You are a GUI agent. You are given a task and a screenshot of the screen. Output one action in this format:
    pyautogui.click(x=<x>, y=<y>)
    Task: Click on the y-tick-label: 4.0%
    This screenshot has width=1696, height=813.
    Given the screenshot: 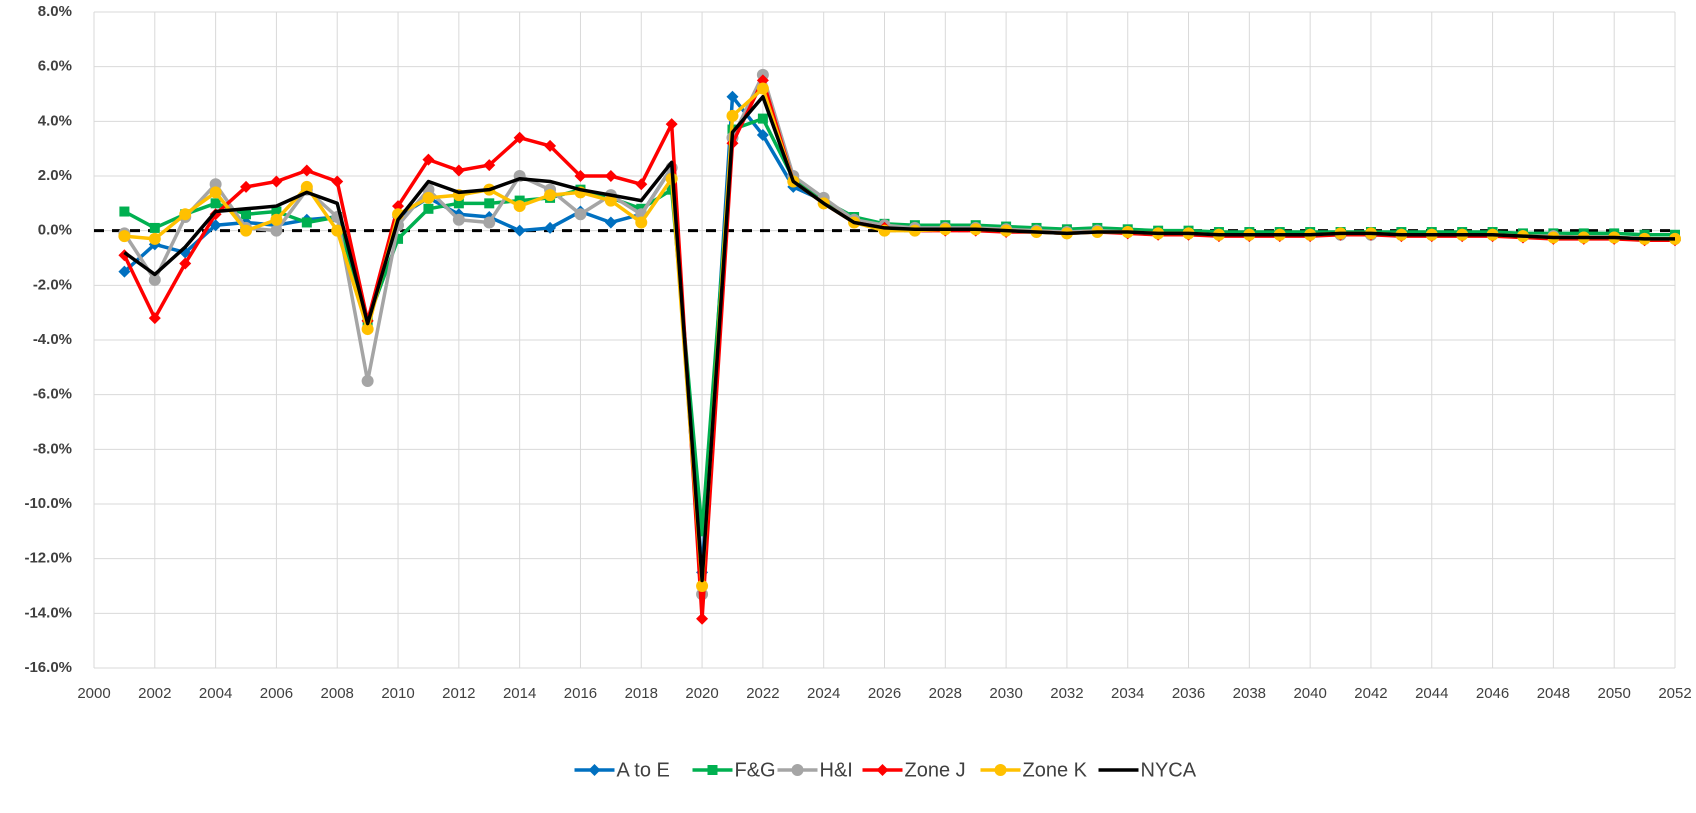 What is the action you would take?
    pyautogui.click(x=55, y=120)
    